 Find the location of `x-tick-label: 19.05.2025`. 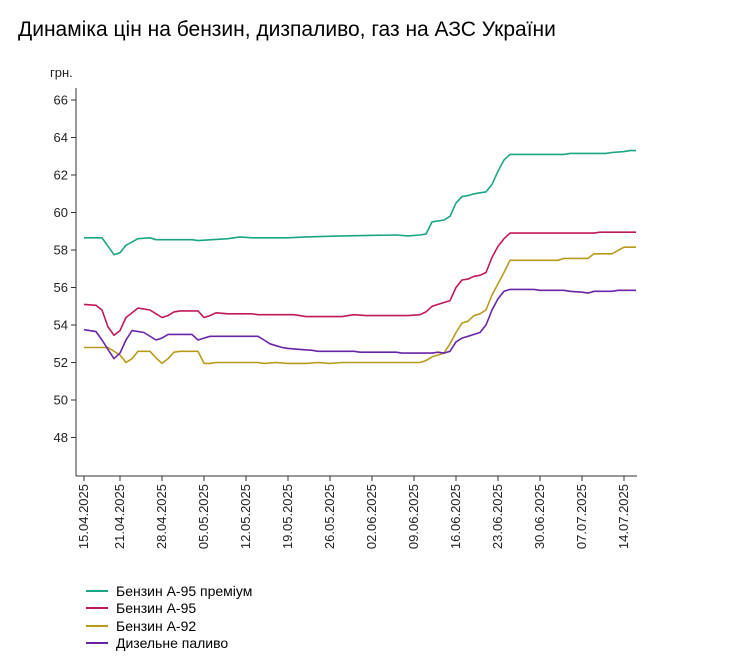

x-tick-label: 19.05.2025 is located at coordinates (287, 516).